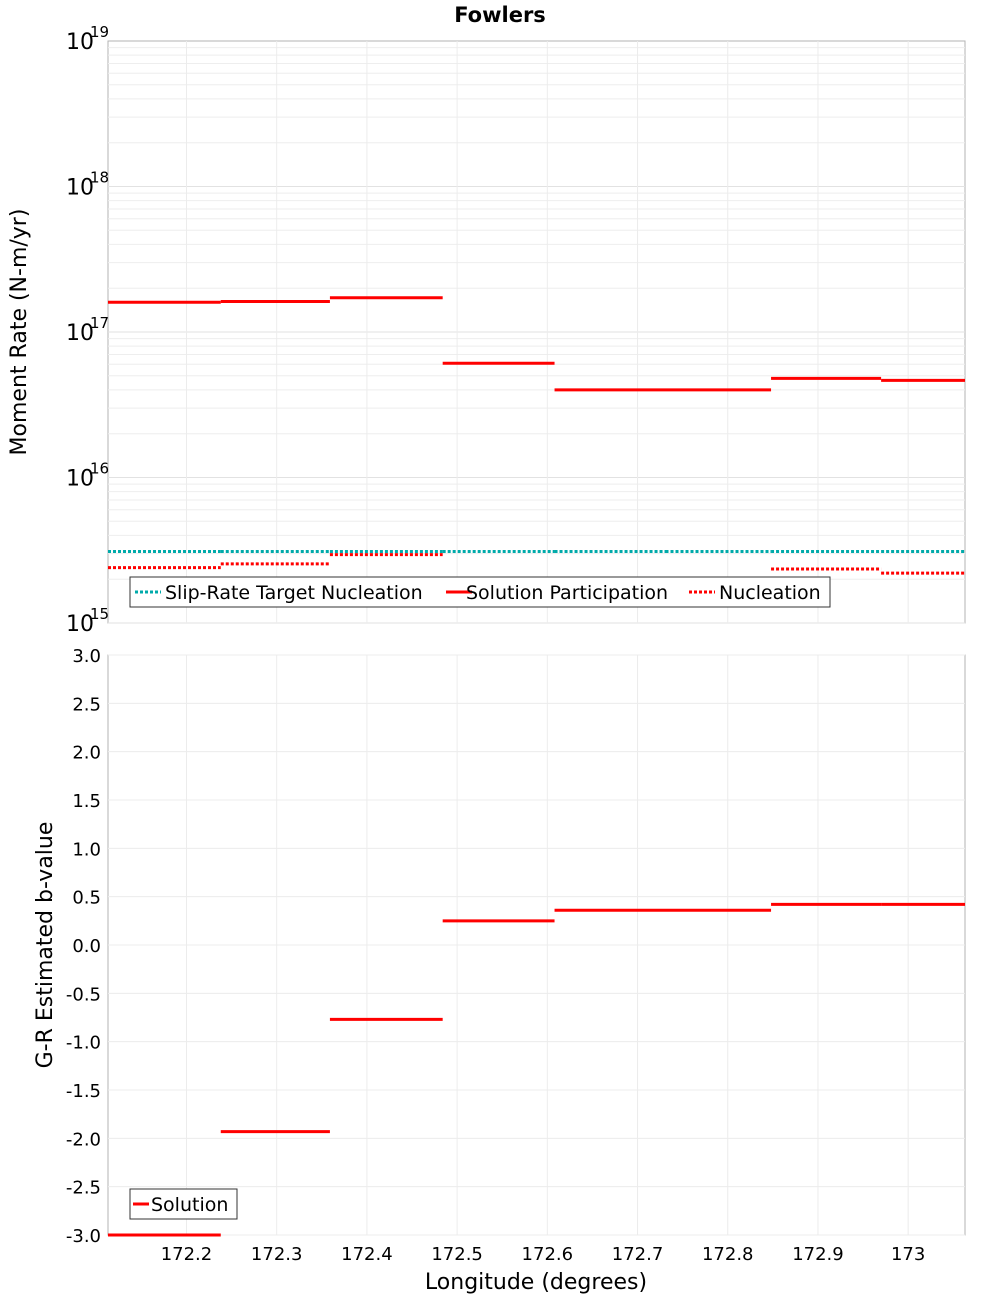  What do you see at coordinates (567, 593) in the screenshot?
I see `legend-label-1: Solution Participation` at bounding box center [567, 593].